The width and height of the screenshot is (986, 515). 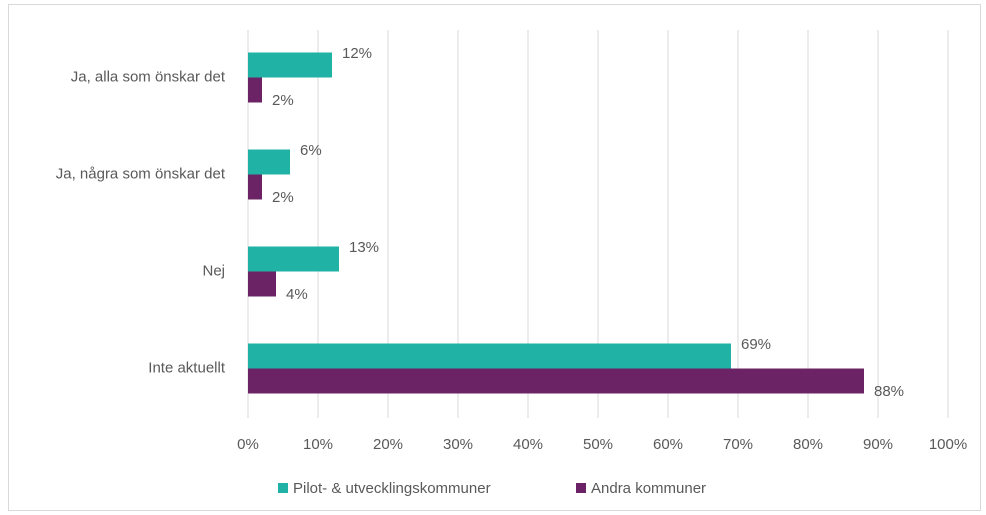 I want to click on x-tick-label: 80%, so click(x=808, y=444).